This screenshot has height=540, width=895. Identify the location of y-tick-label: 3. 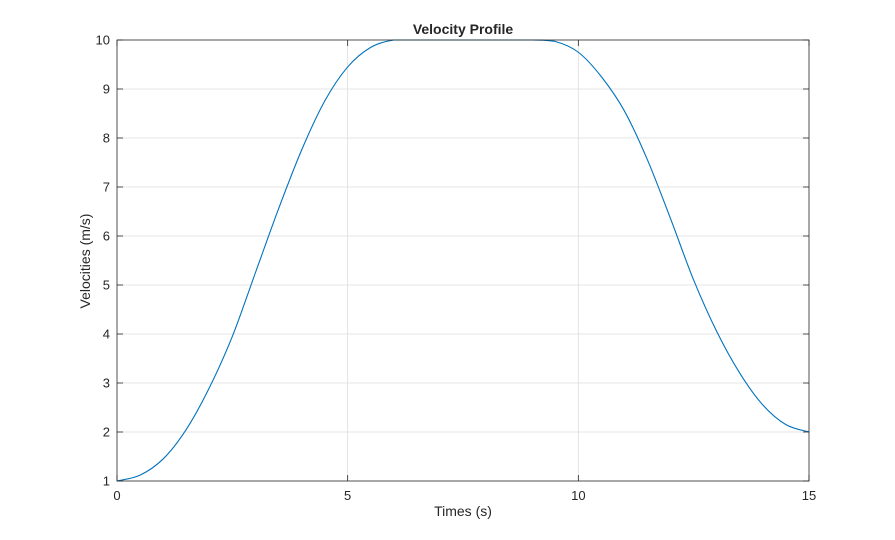
(106, 383).